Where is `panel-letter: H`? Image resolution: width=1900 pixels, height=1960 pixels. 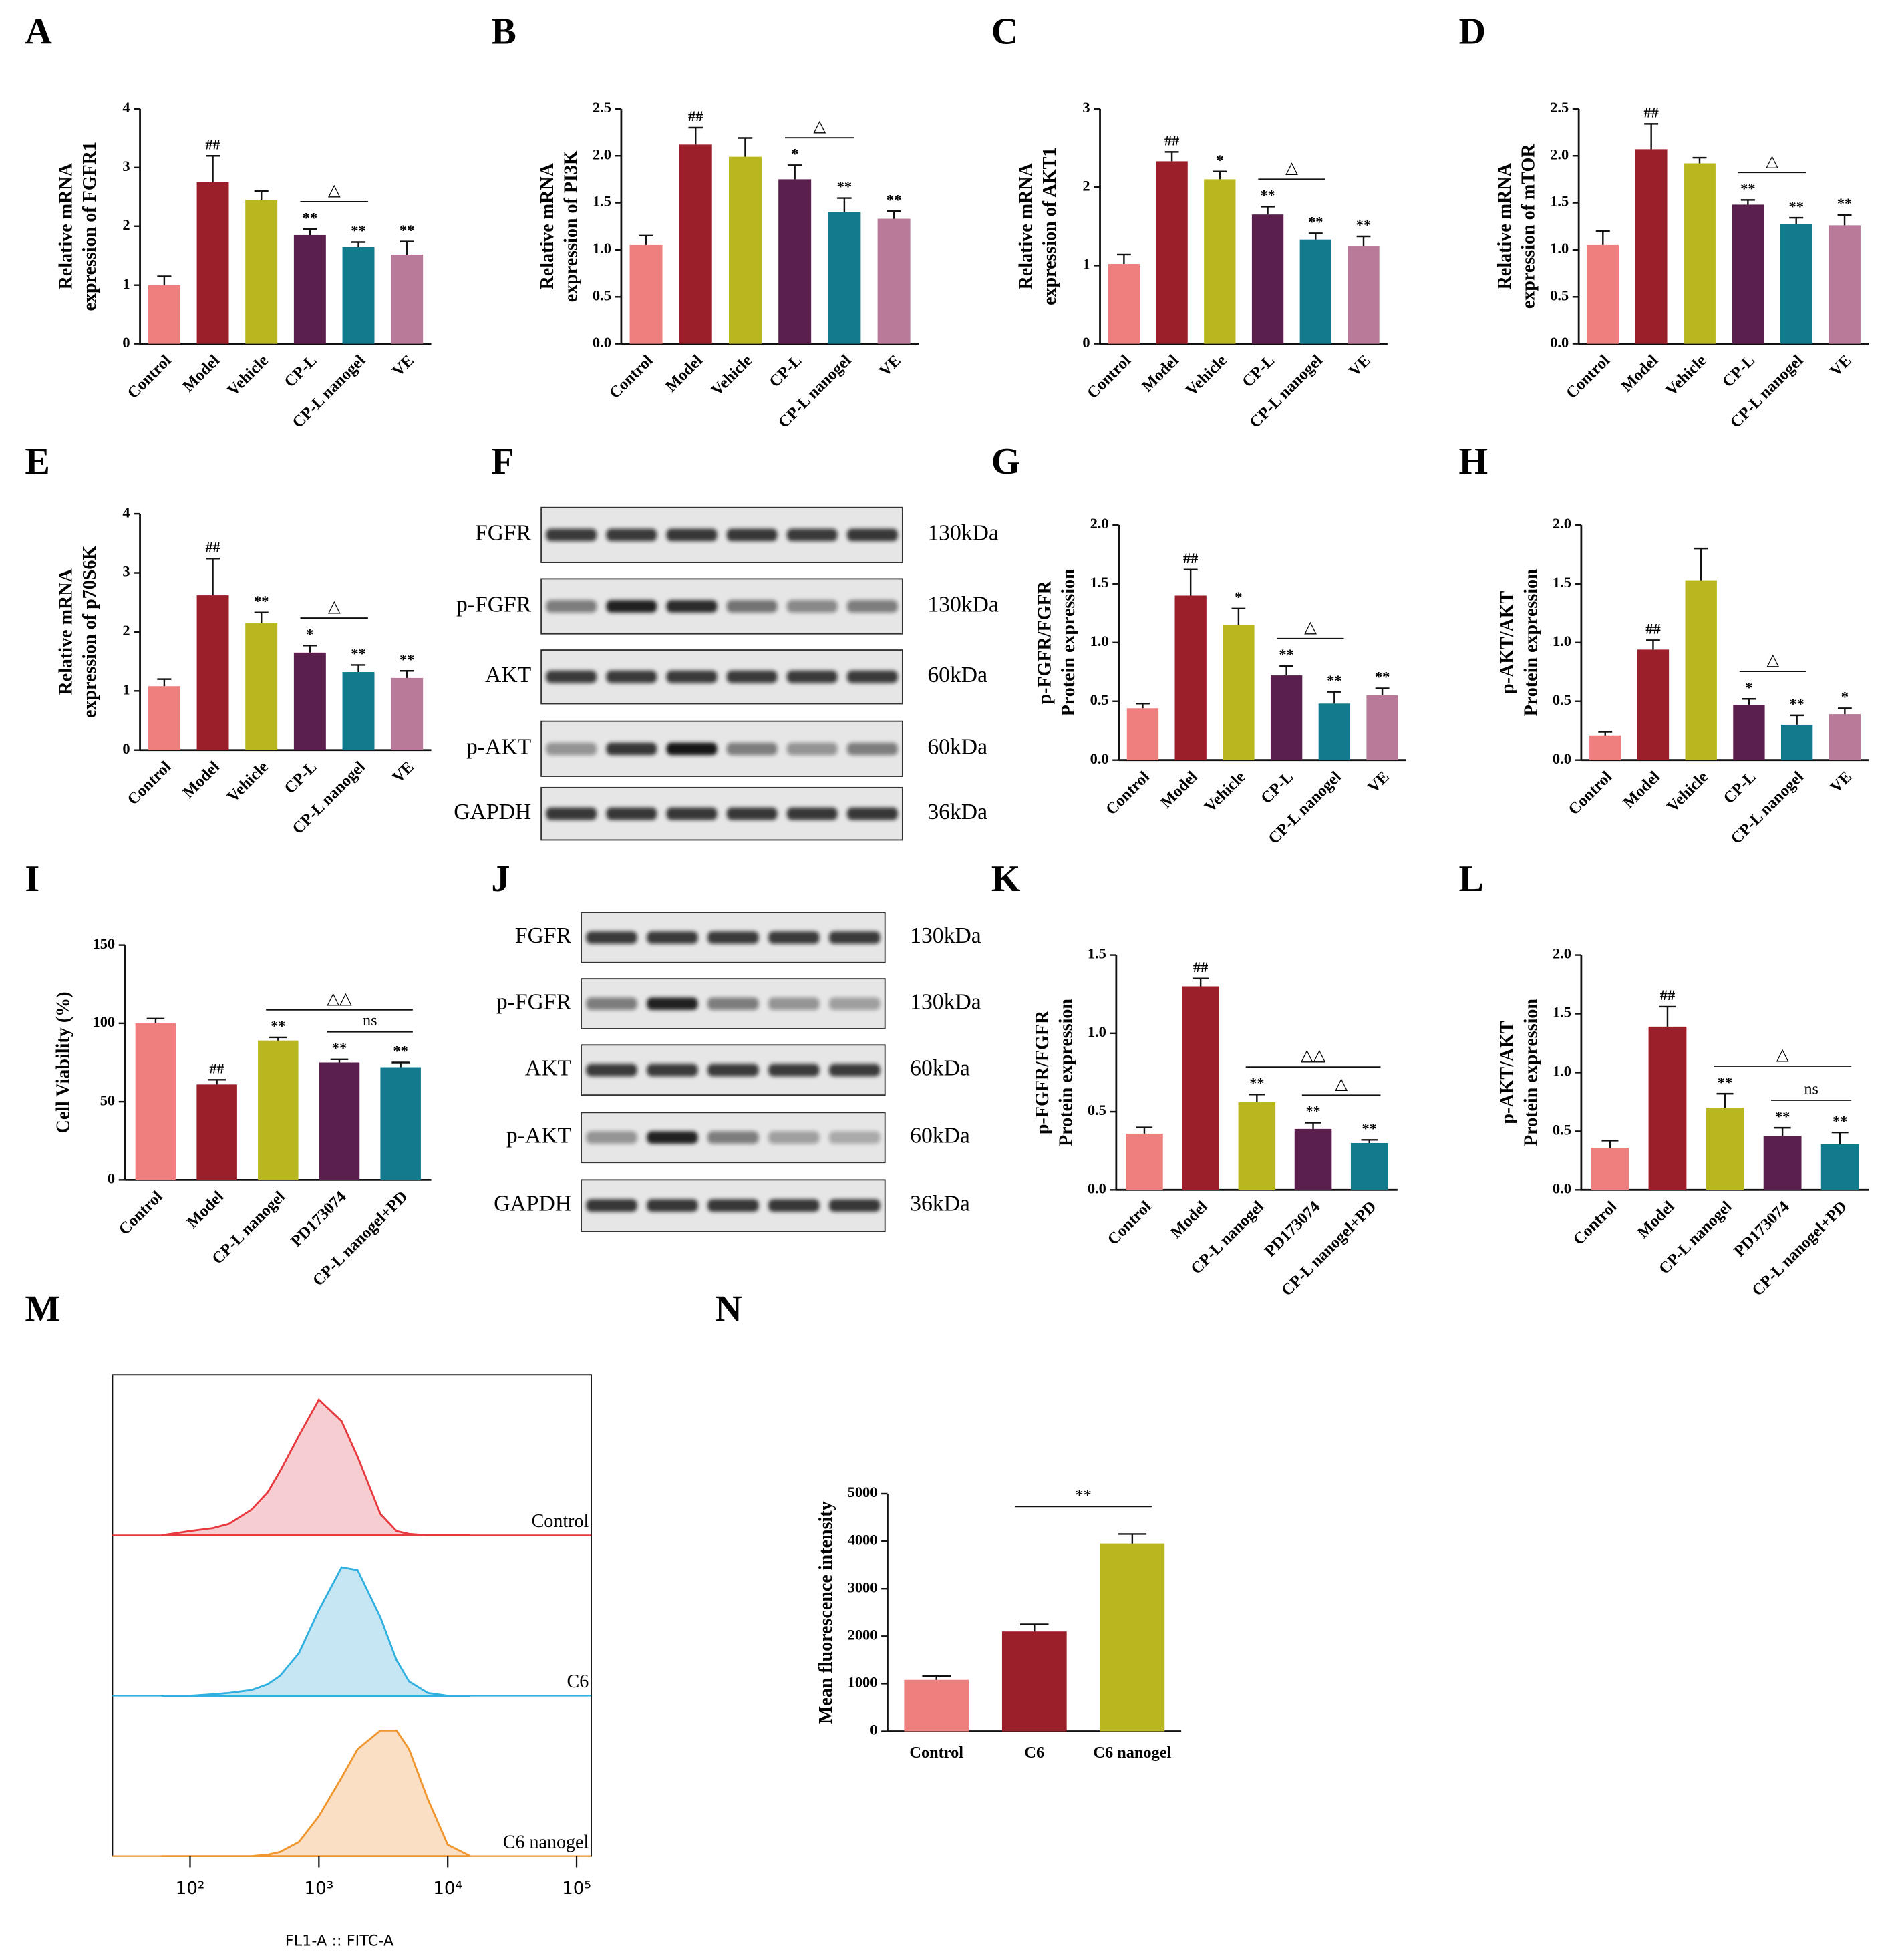 panel-letter: H is located at coordinates (1474, 461).